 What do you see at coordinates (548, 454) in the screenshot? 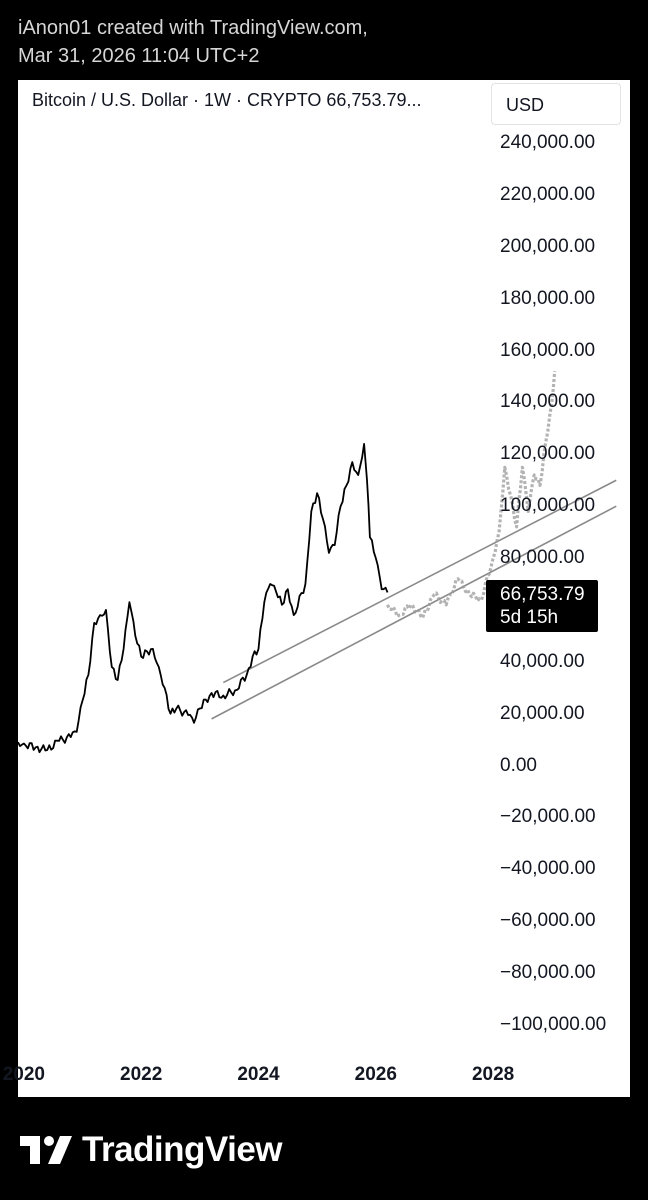
I see `y-tick-label: 120,000.00` at bounding box center [548, 454].